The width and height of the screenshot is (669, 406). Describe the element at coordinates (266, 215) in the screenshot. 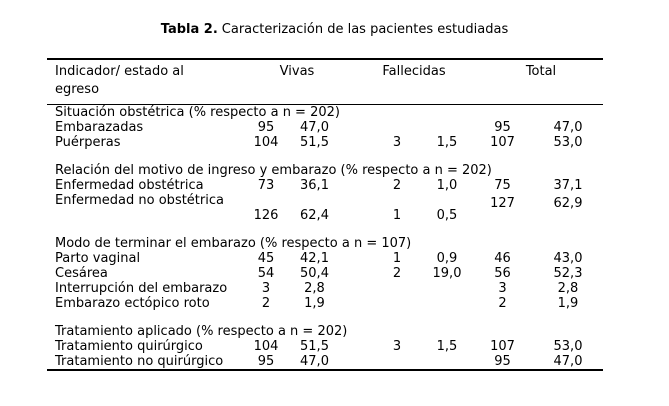

I see `vivas-n-cell: 126` at that location.